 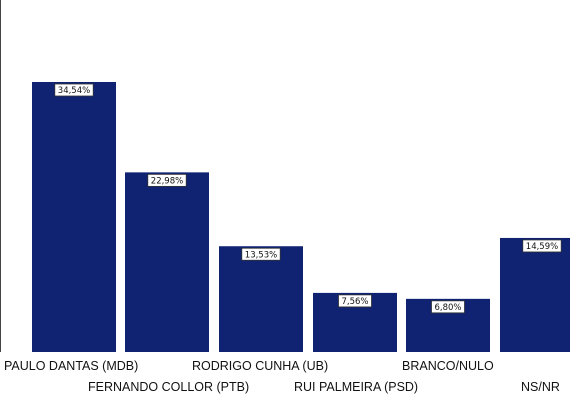 I want to click on data-label-3: 13,53%, so click(x=261, y=255).